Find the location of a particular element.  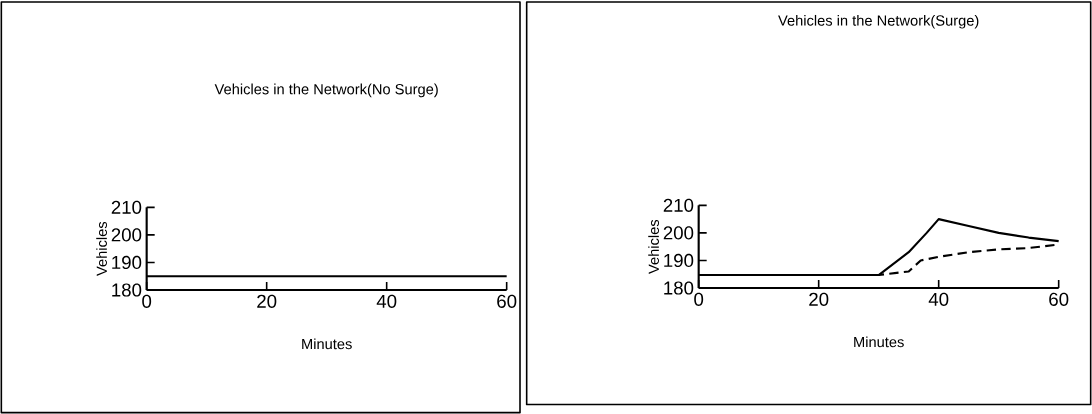

chart-title: Vehicles in the Network(Surge) is located at coordinates (878, 21).